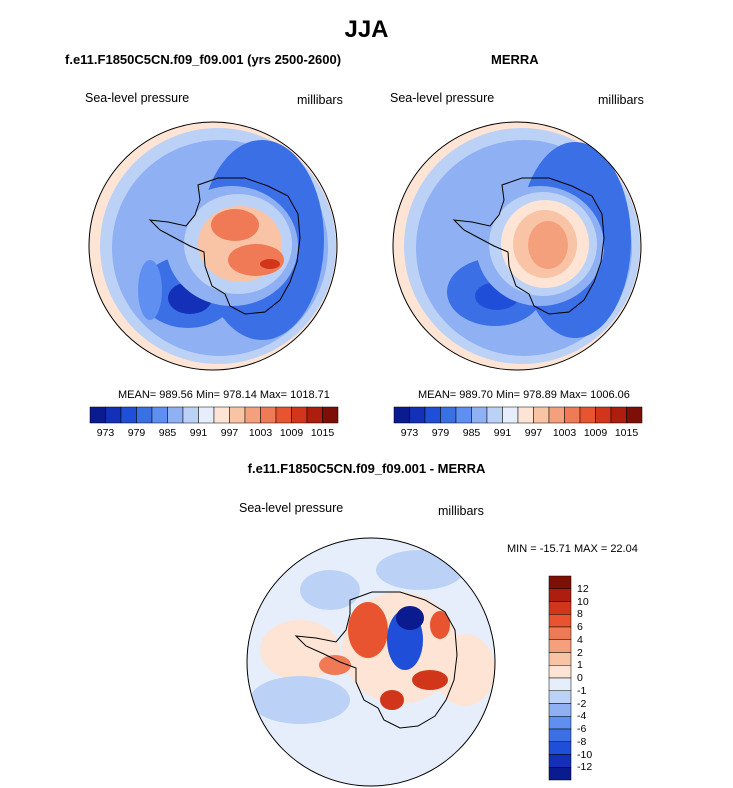 The image size is (733, 788). I want to click on colorbar-tick-label: 6, so click(580, 627).